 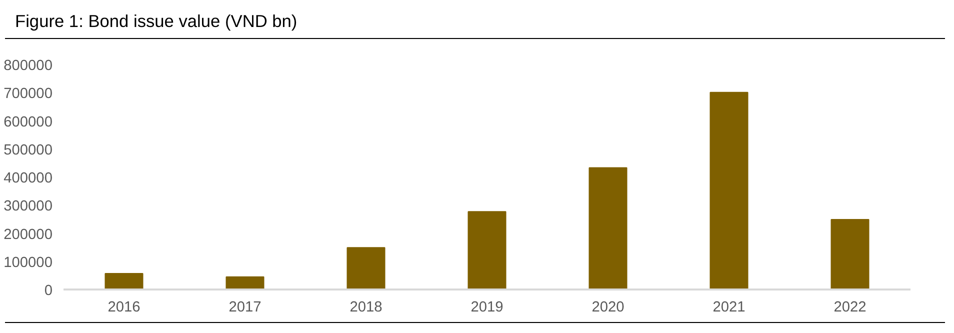 What do you see at coordinates (850, 308) in the screenshot?
I see `x-tick-label: 2022` at bounding box center [850, 308].